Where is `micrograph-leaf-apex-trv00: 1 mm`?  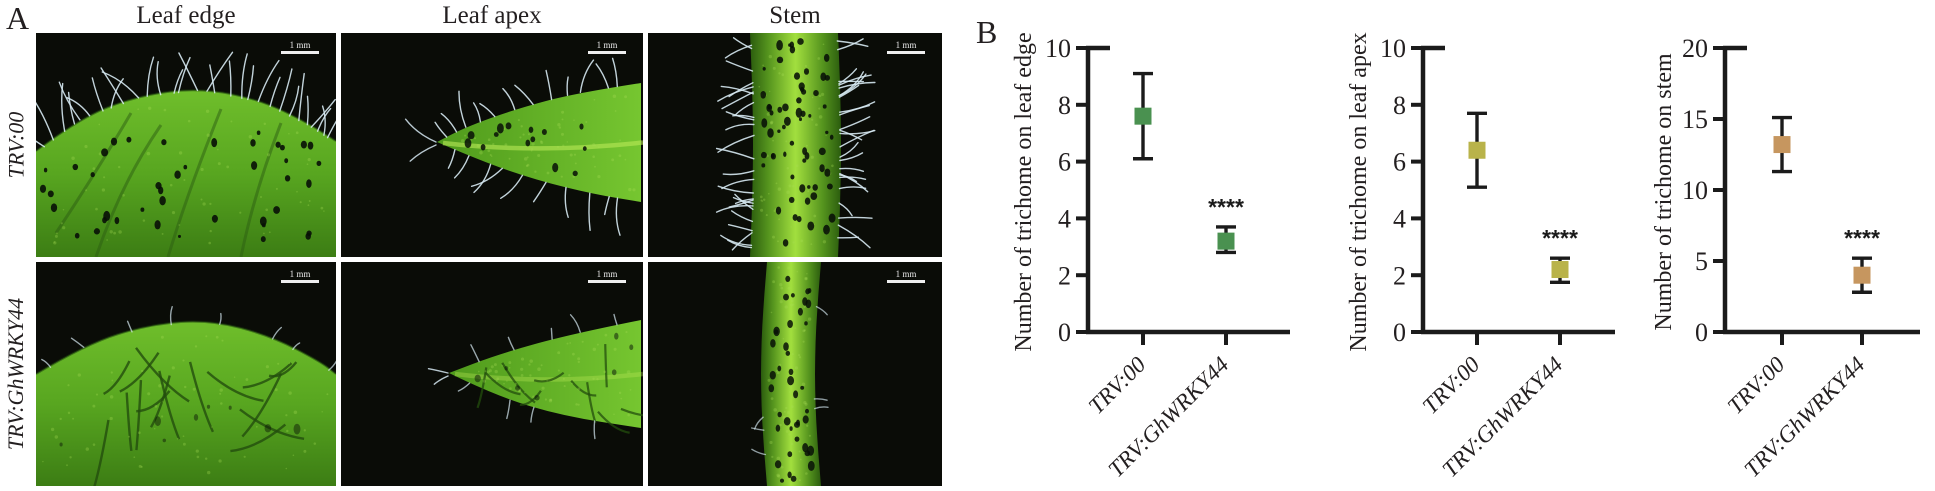
micrograph-leaf-apex-trv00: 1 mm is located at coordinates (492, 145).